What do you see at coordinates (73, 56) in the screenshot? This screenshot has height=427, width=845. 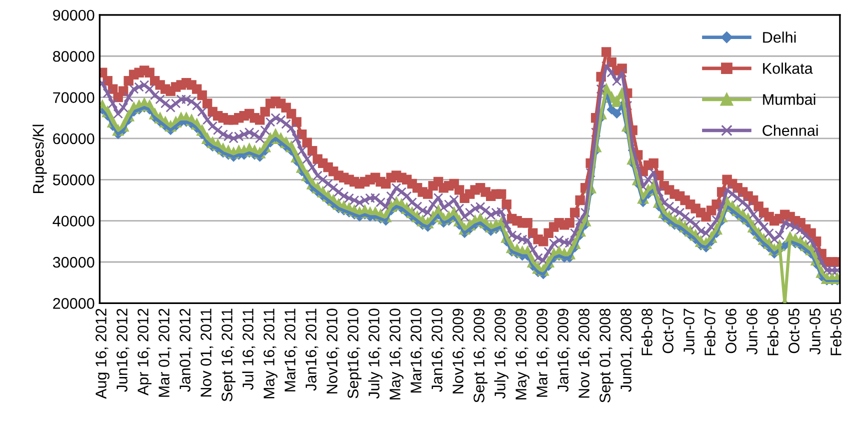 I see `y-tick-label: 80000` at bounding box center [73, 56].